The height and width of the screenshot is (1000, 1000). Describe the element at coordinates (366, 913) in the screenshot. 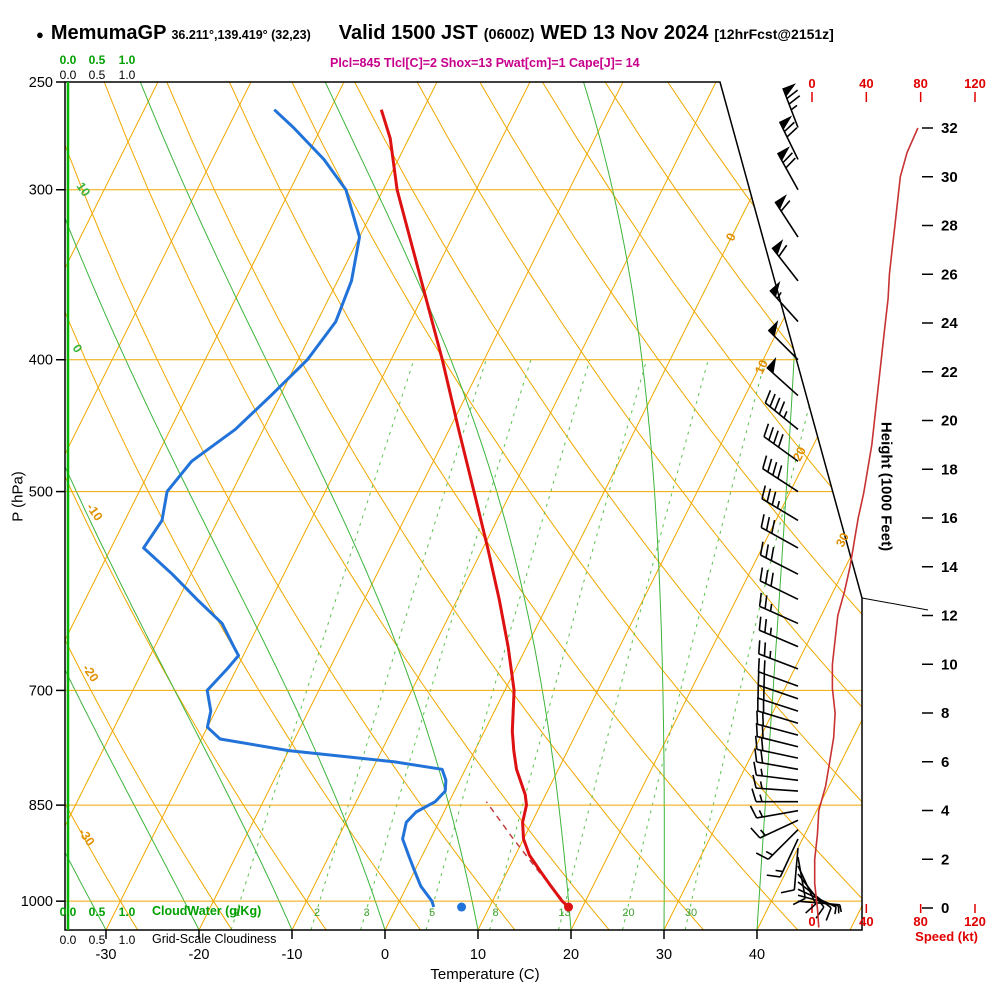

I see `svg-text: 3` at that location.